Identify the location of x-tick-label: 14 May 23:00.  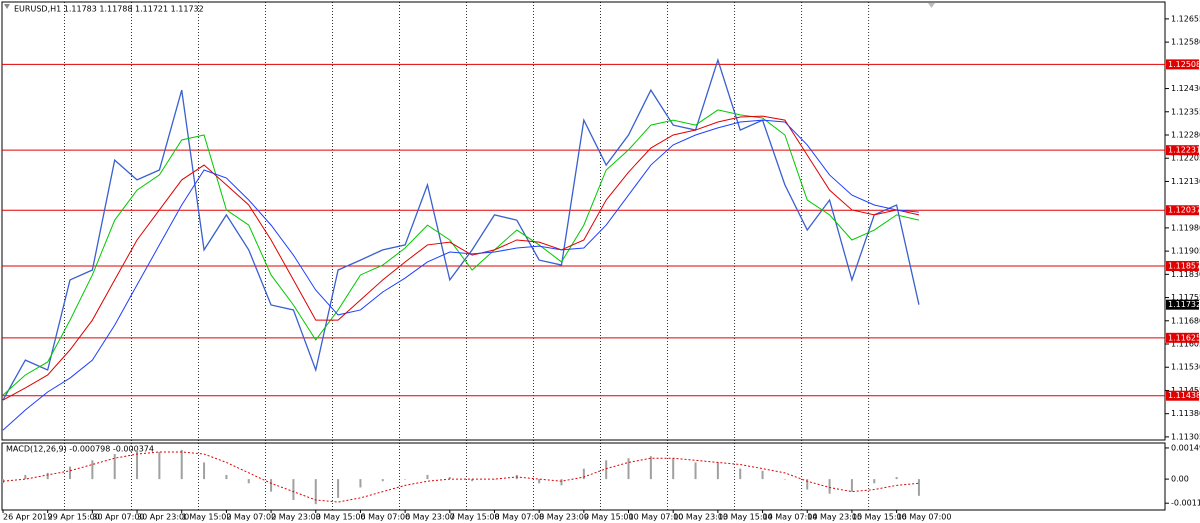
(834, 517).